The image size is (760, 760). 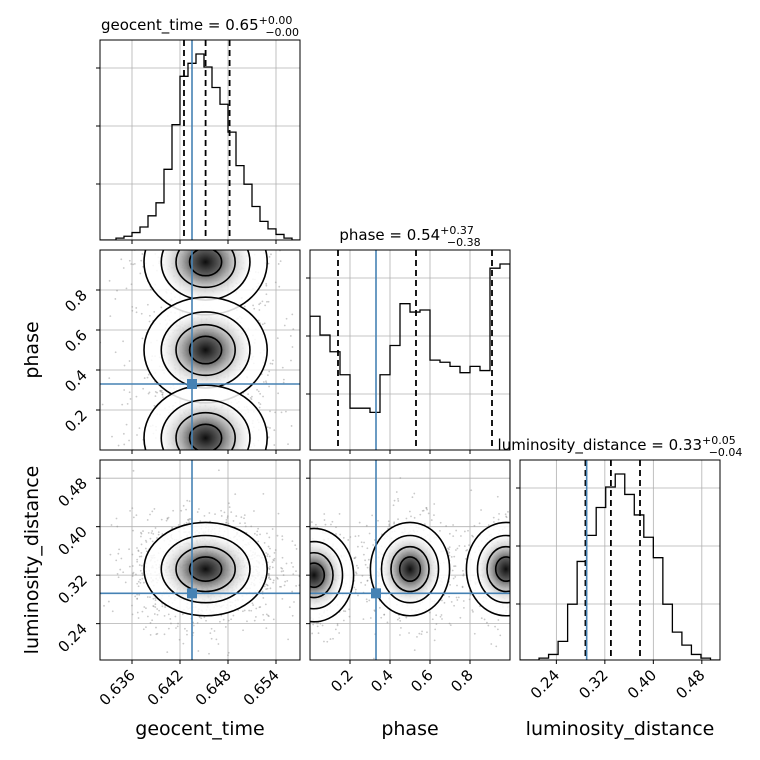 I want to click on y-axis-label: luminosity_distance, so click(x=32, y=560).